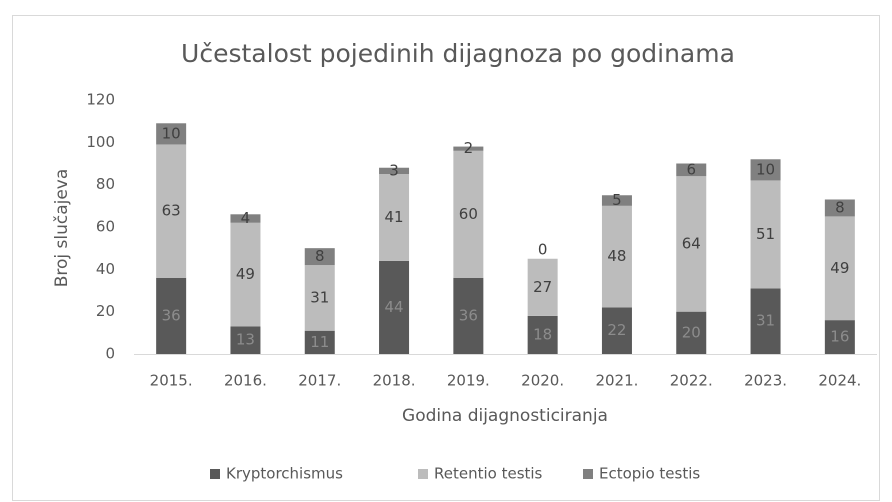  What do you see at coordinates (105, 269) in the screenshot?
I see `y-tick-label: 40` at bounding box center [105, 269].